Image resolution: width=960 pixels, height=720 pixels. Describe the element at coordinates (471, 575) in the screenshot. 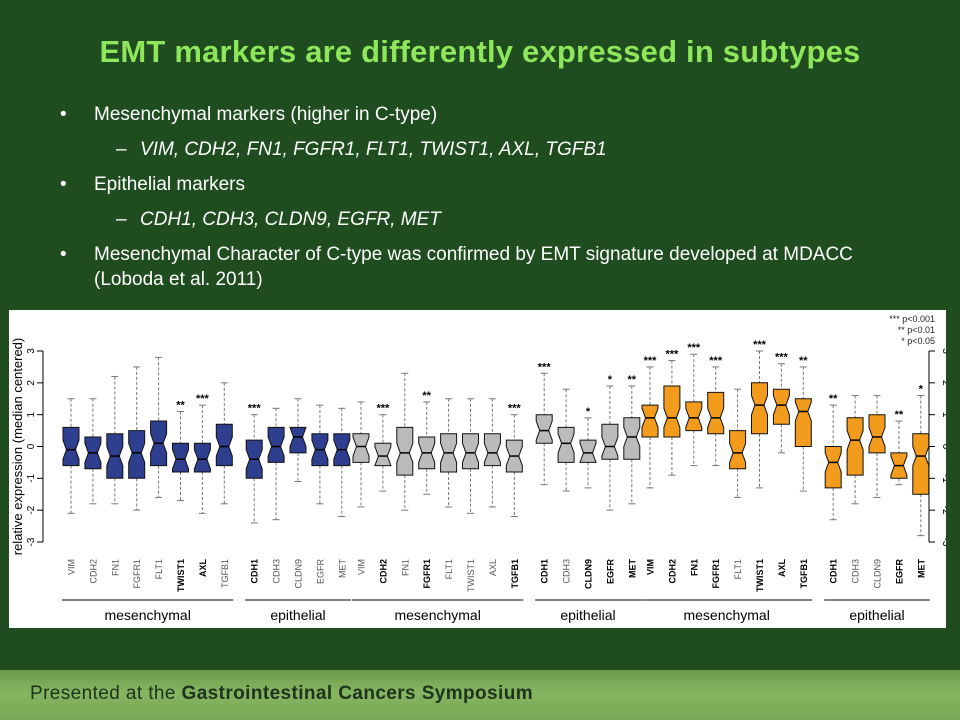

I see `gene-label: TWIST1` at that location.